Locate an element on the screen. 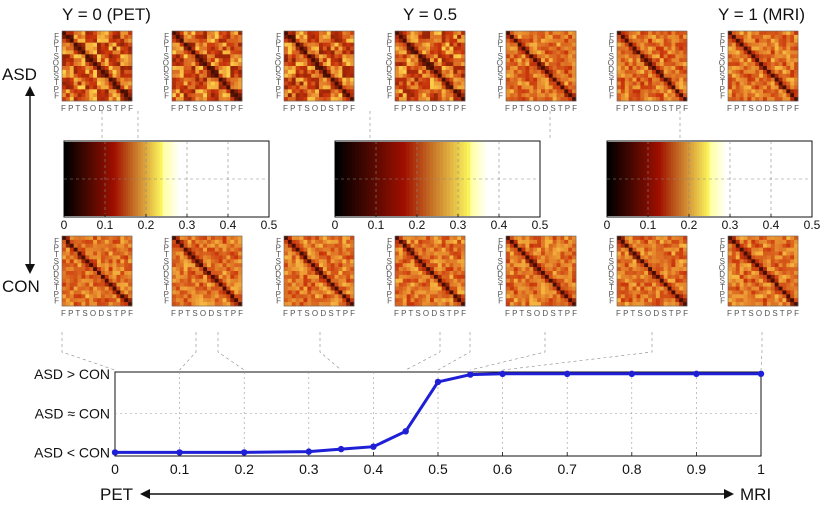 This screenshot has width=830, height=510. x-tick-label: 0.7 is located at coordinates (567, 469).